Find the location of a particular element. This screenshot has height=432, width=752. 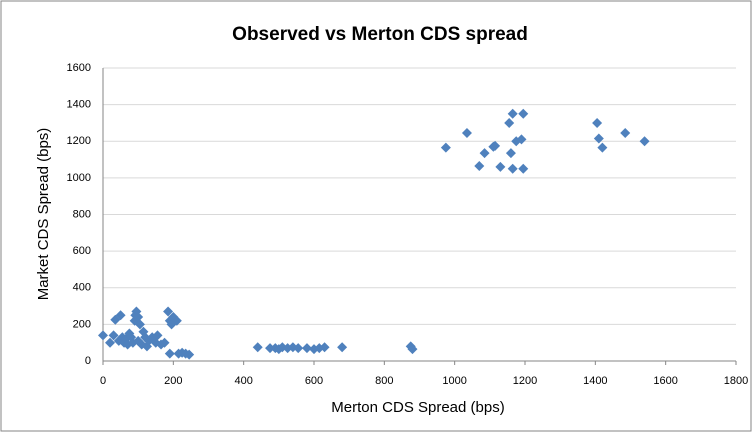

x-tick-label: 1200 is located at coordinates (525, 381).